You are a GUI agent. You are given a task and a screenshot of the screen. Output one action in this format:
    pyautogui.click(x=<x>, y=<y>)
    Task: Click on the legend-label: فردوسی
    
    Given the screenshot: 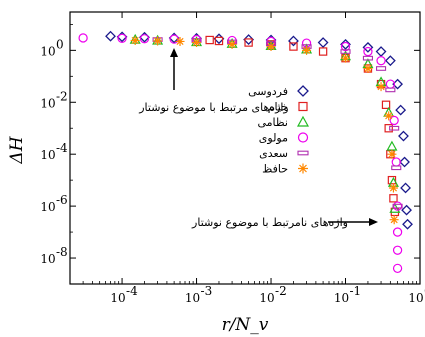 What is the action you would take?
    pyautogui.click(x=268, y=91)
    